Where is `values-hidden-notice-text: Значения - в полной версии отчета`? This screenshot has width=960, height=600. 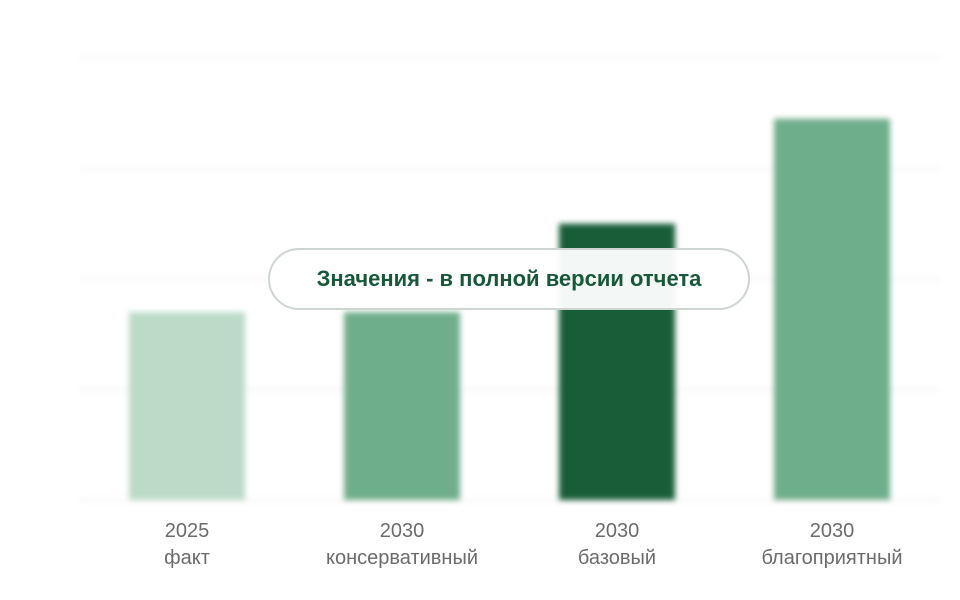
values-hidden-notice-text: Значения - в полной версии отчета is located at coordinates (509, 278).